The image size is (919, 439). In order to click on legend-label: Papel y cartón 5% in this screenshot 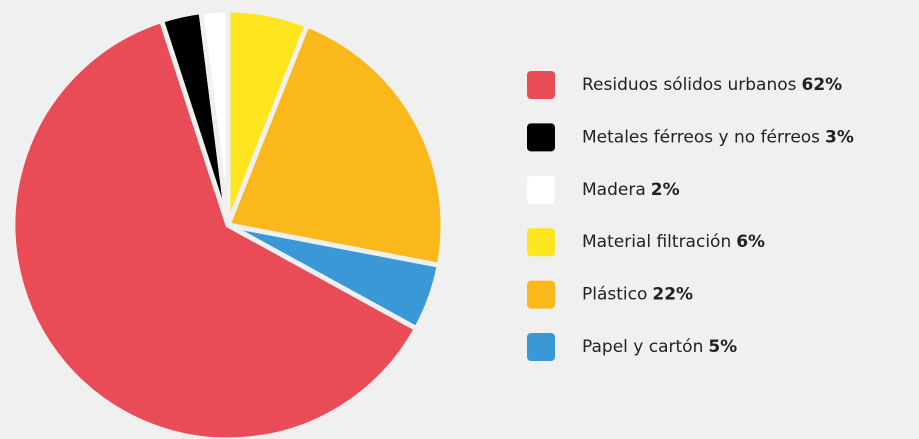, I will do `click(659, 347)`.